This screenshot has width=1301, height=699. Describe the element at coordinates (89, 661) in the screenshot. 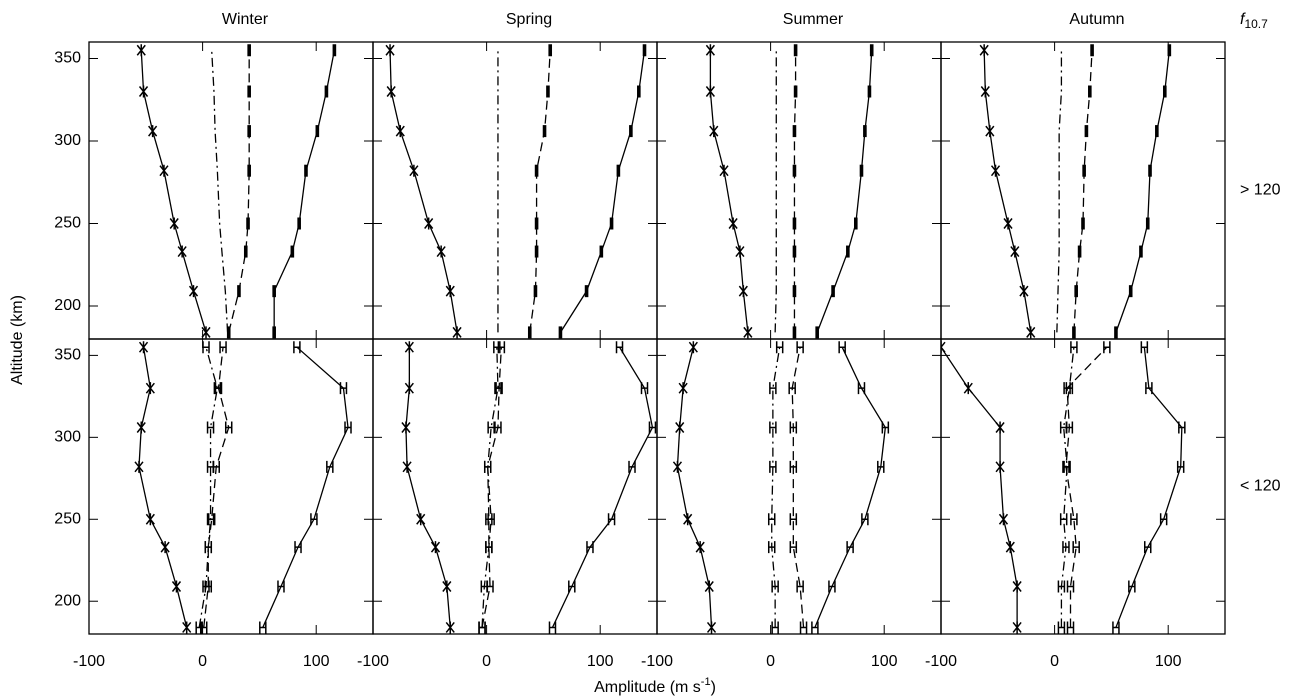

I see `x-tick-label: -100` at that location.